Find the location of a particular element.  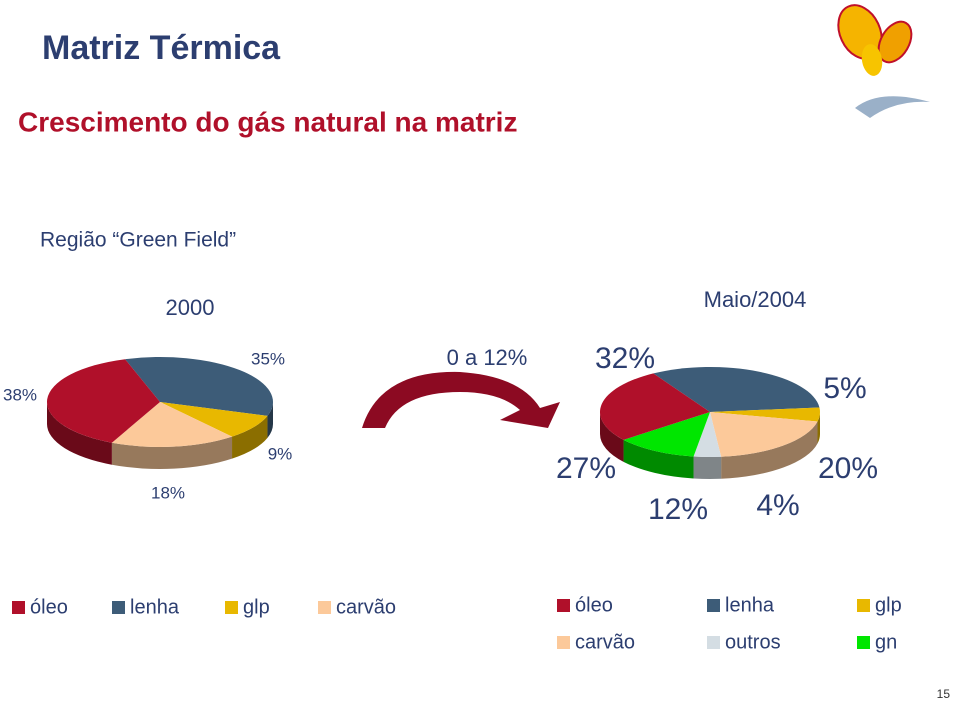

legend-label: gn is located at coordinates (886, 642).